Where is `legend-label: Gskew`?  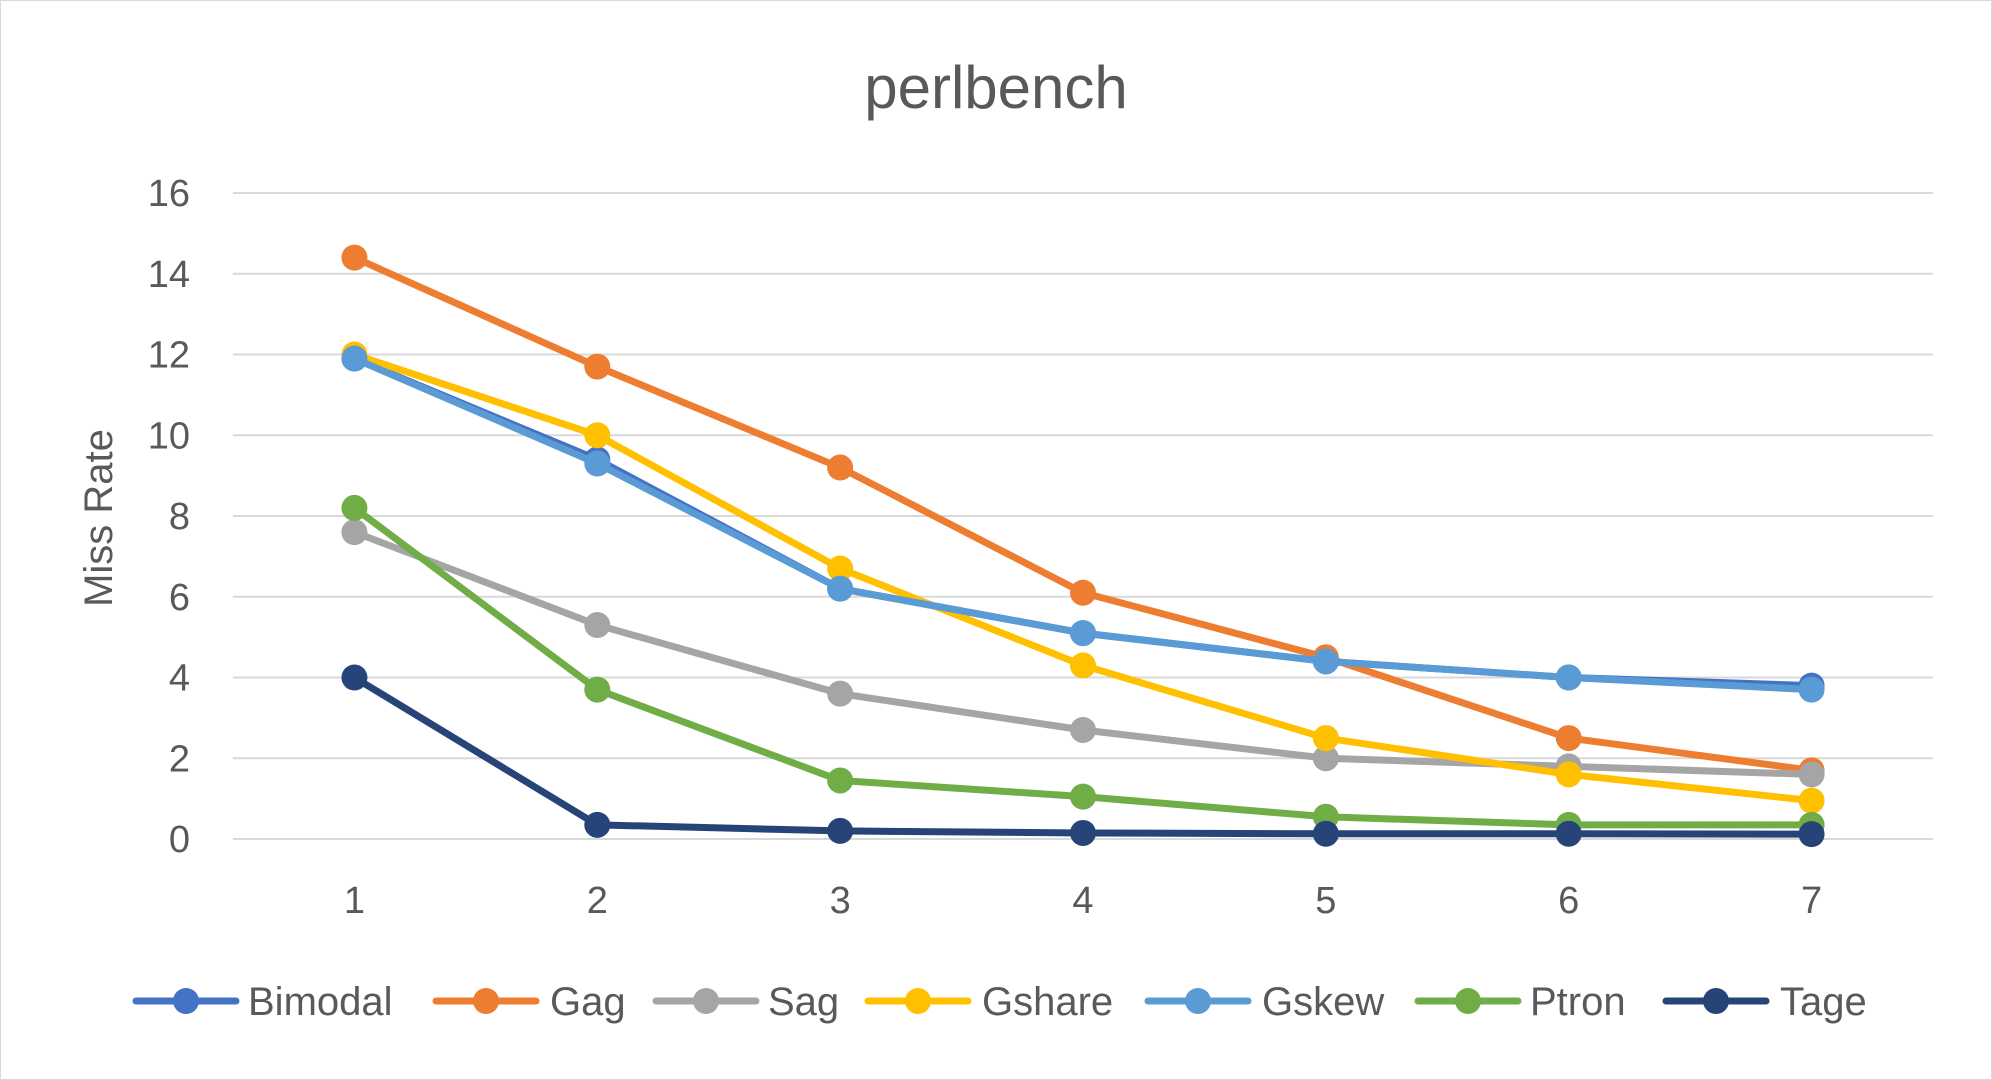 legend-label: Gskew is located at coordinates (1323, 1002).